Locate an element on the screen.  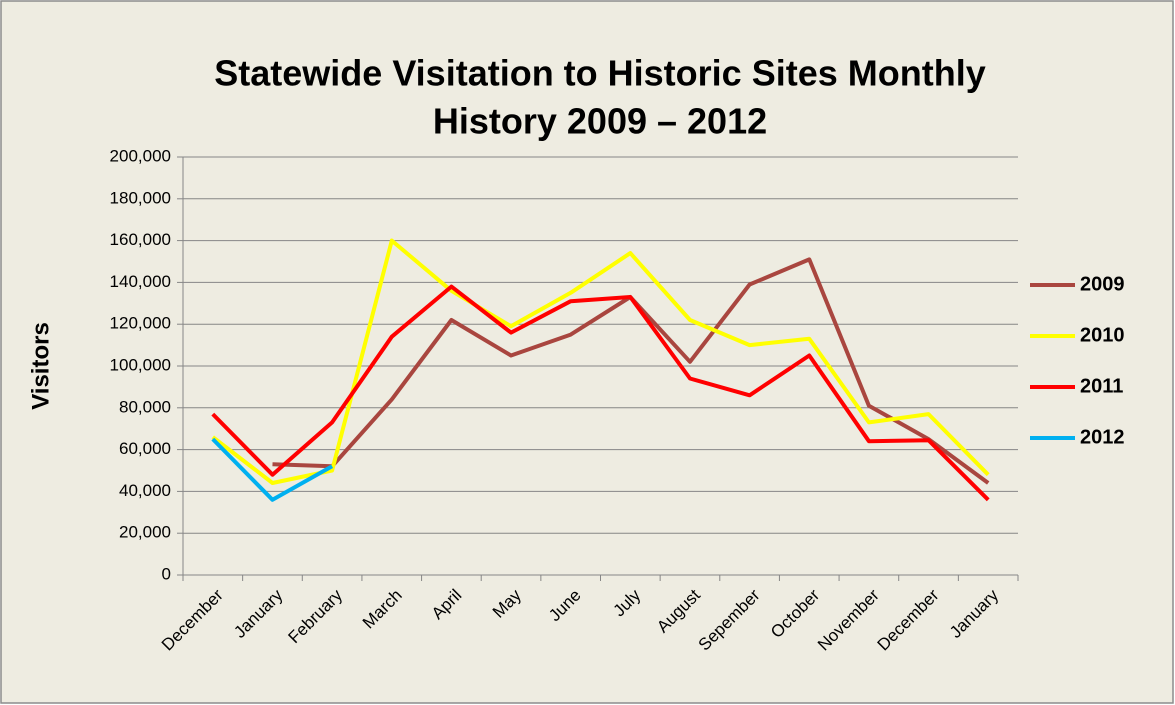
y-tick-label: 0 is located at coordinates (166, 573).